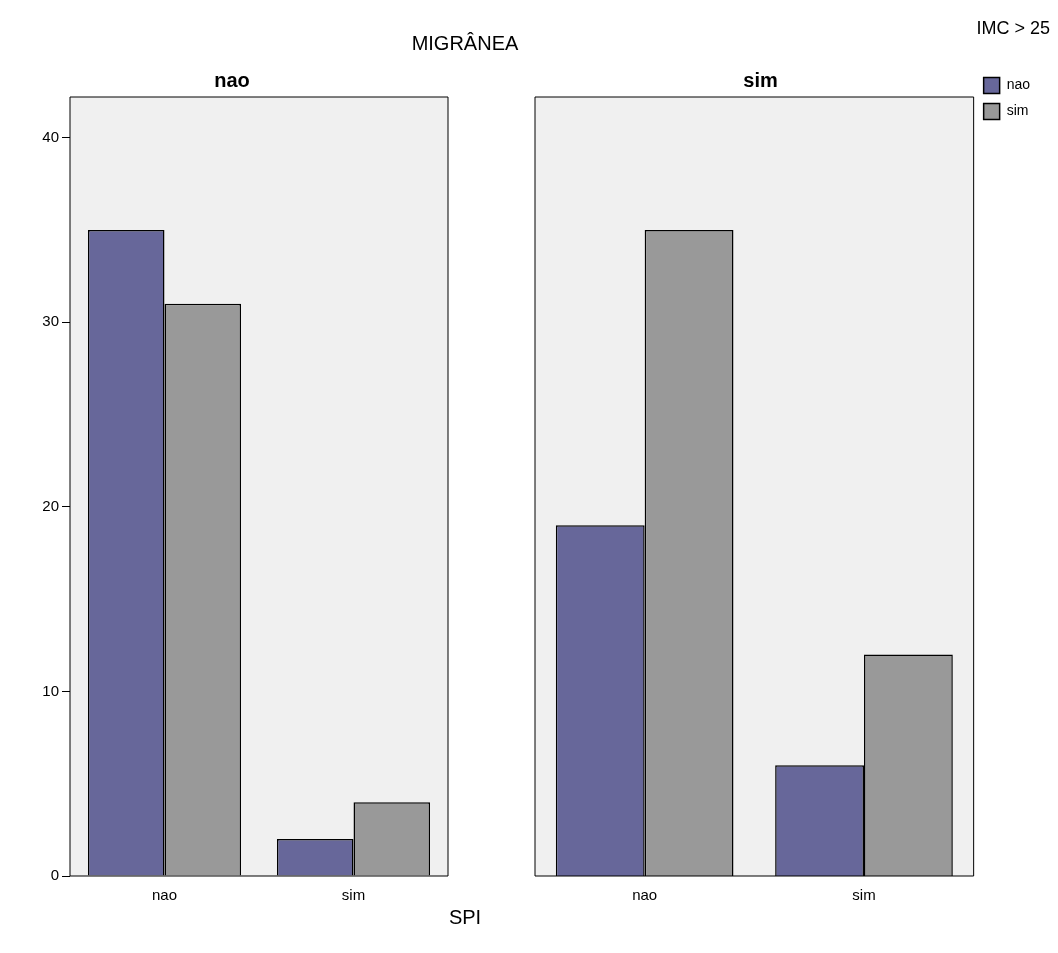 The height and width of the screenshot is (953, 1058). What do you see at coordinates (465, 43) in the screenshot?
I see `text: MIGRÂNEA` at bounding box center [465, 43].